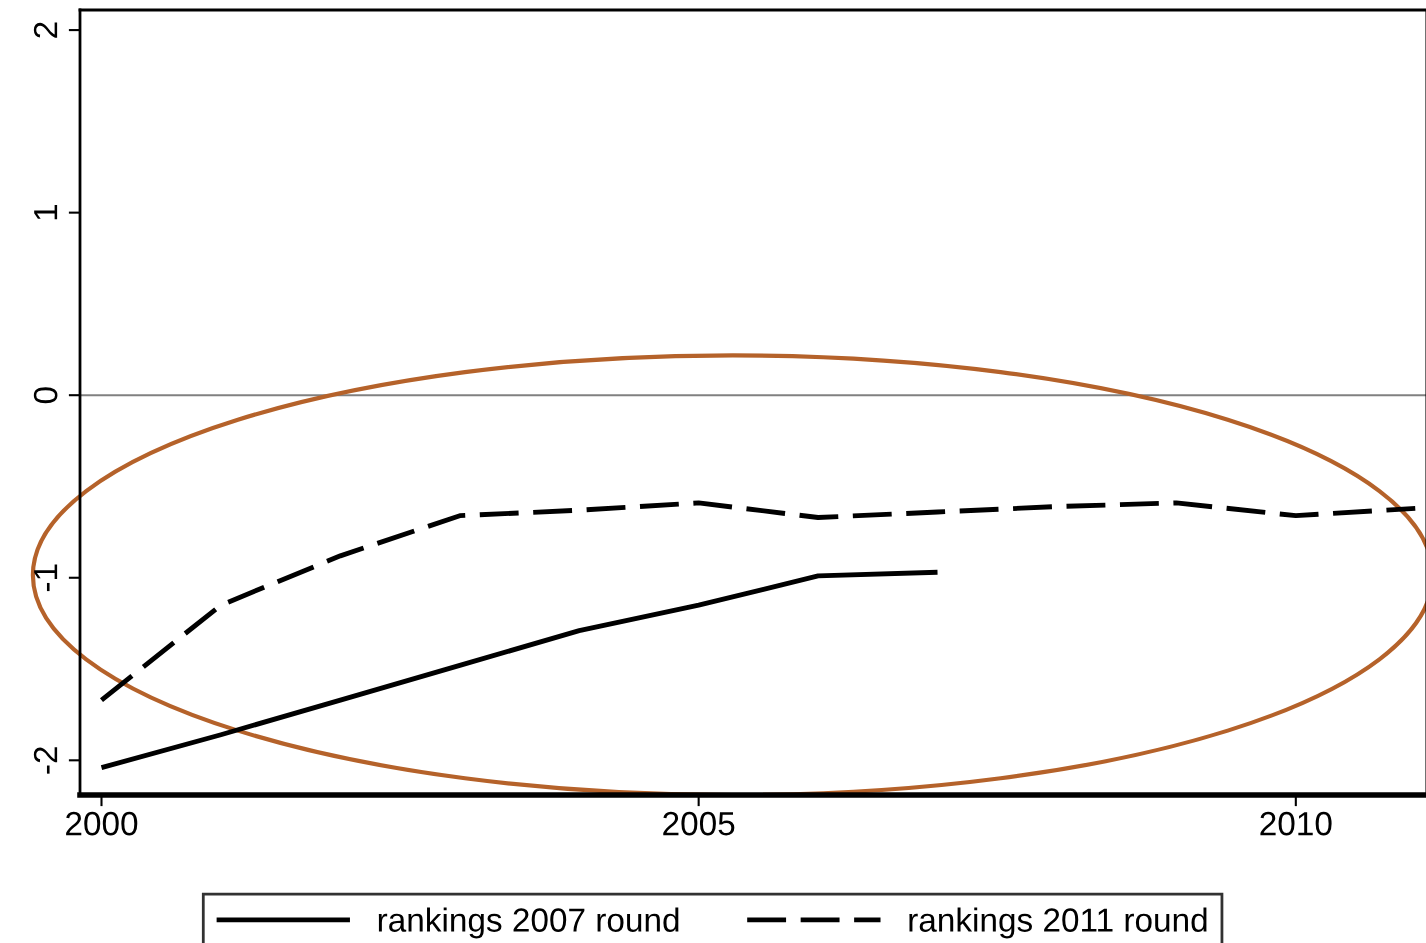  Describe the element at coordinates (1058, 923) in the screenshot. I see `legend-label: rankings 2011 round` at that location.